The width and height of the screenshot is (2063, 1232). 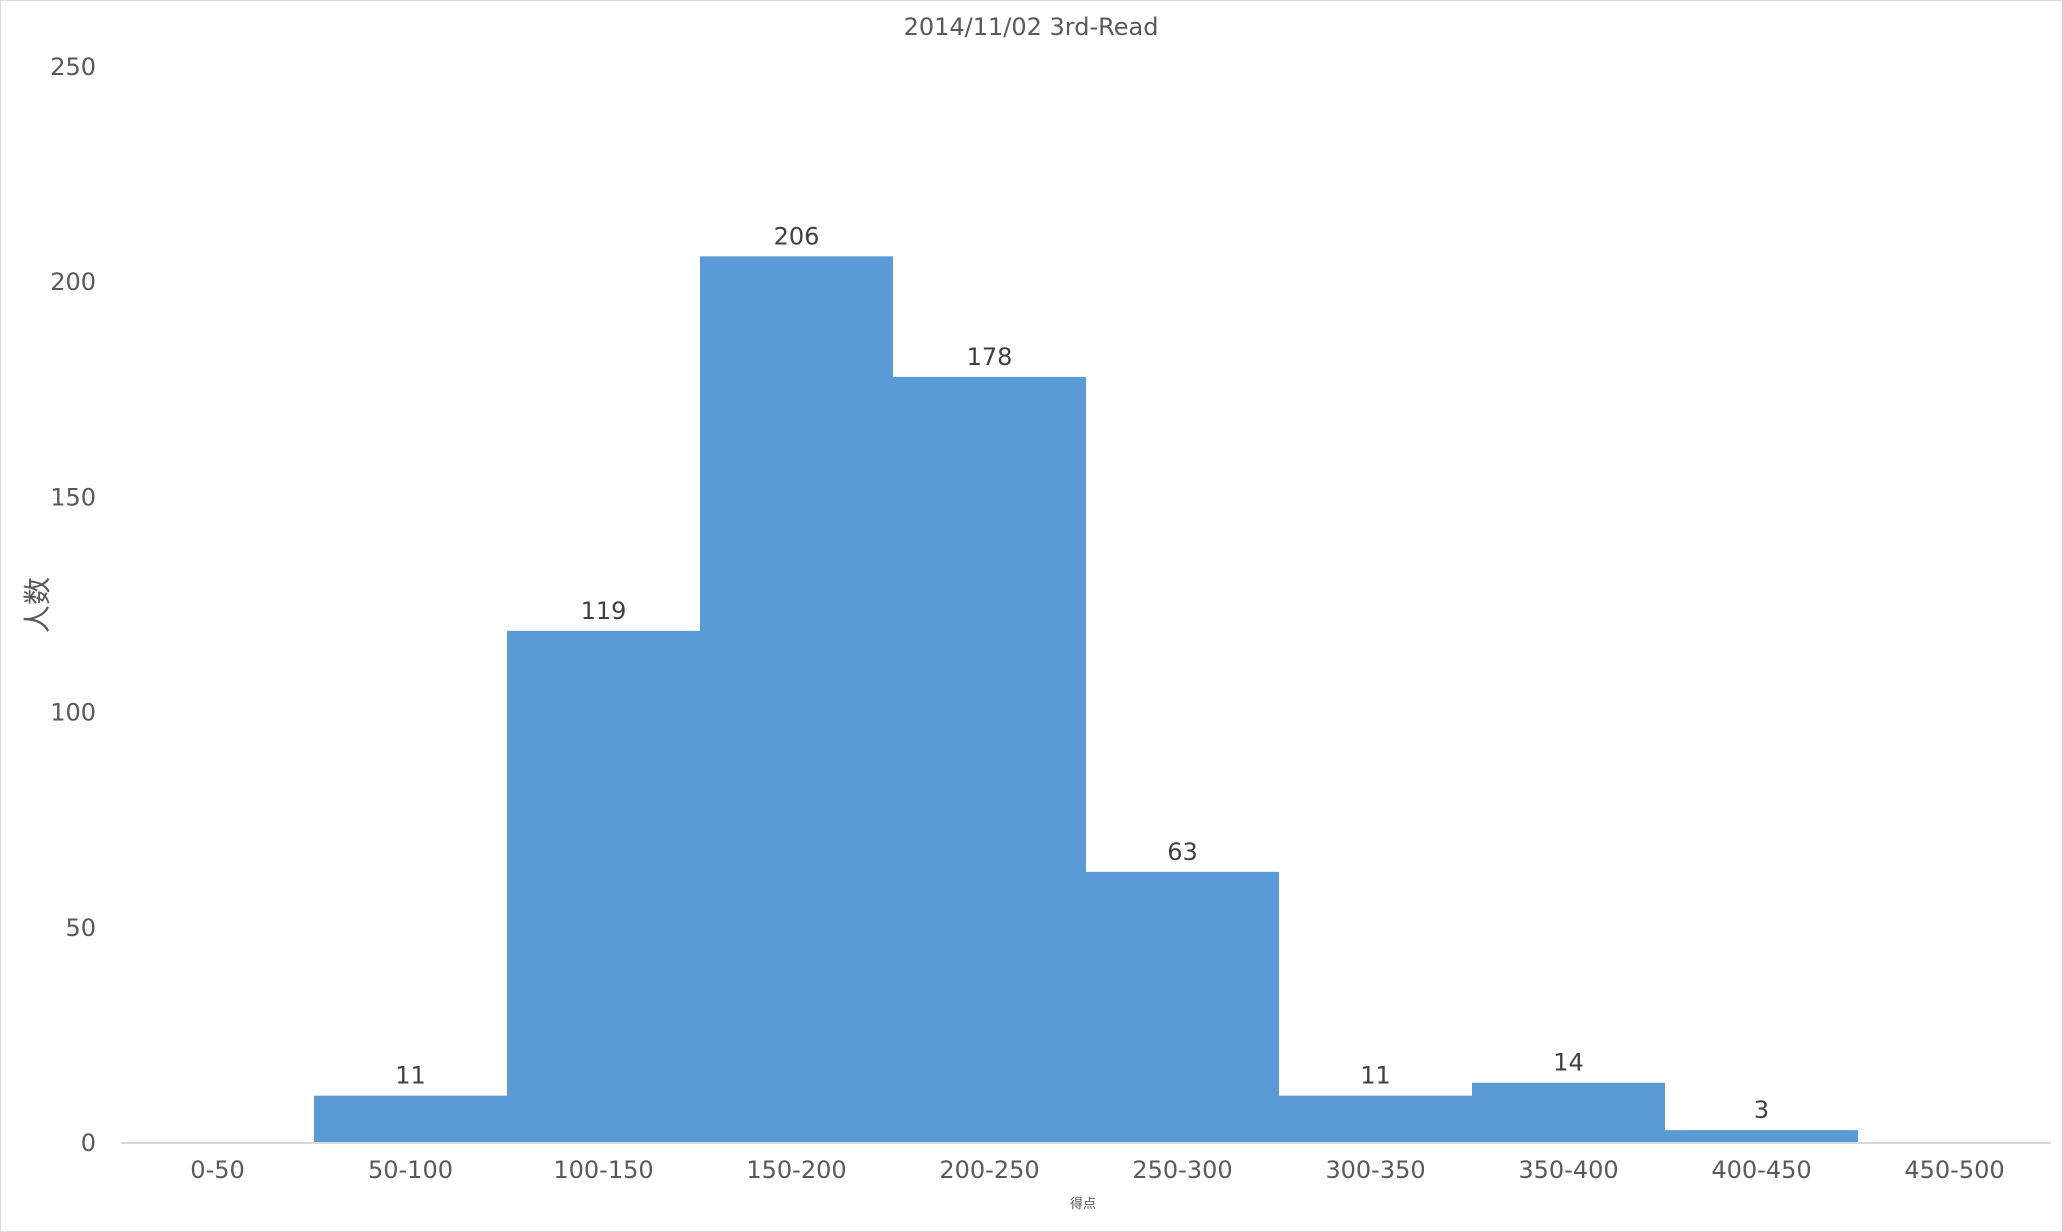 What do you see at coordinates (73, 282) in the screenshot?
I see `y-tick-label: 200` at bounding box center [73, 282].